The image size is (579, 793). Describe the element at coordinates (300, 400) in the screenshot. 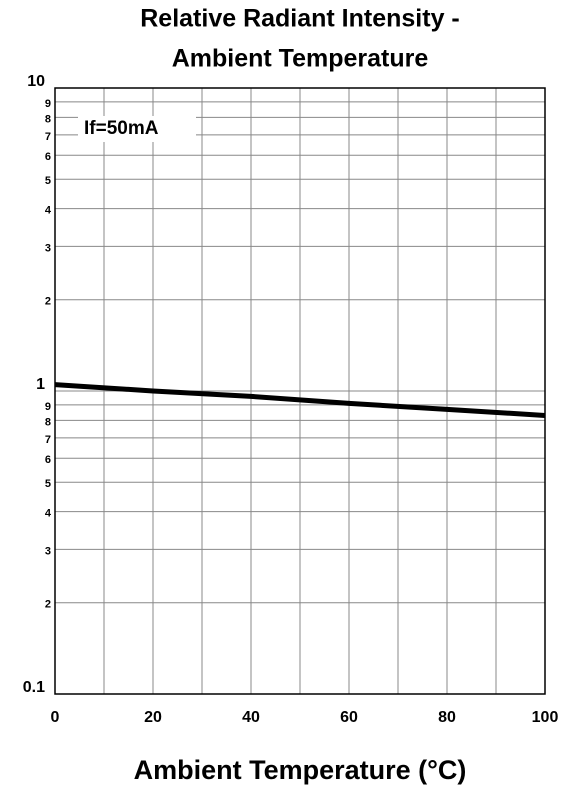

I see `data-line` at that location.